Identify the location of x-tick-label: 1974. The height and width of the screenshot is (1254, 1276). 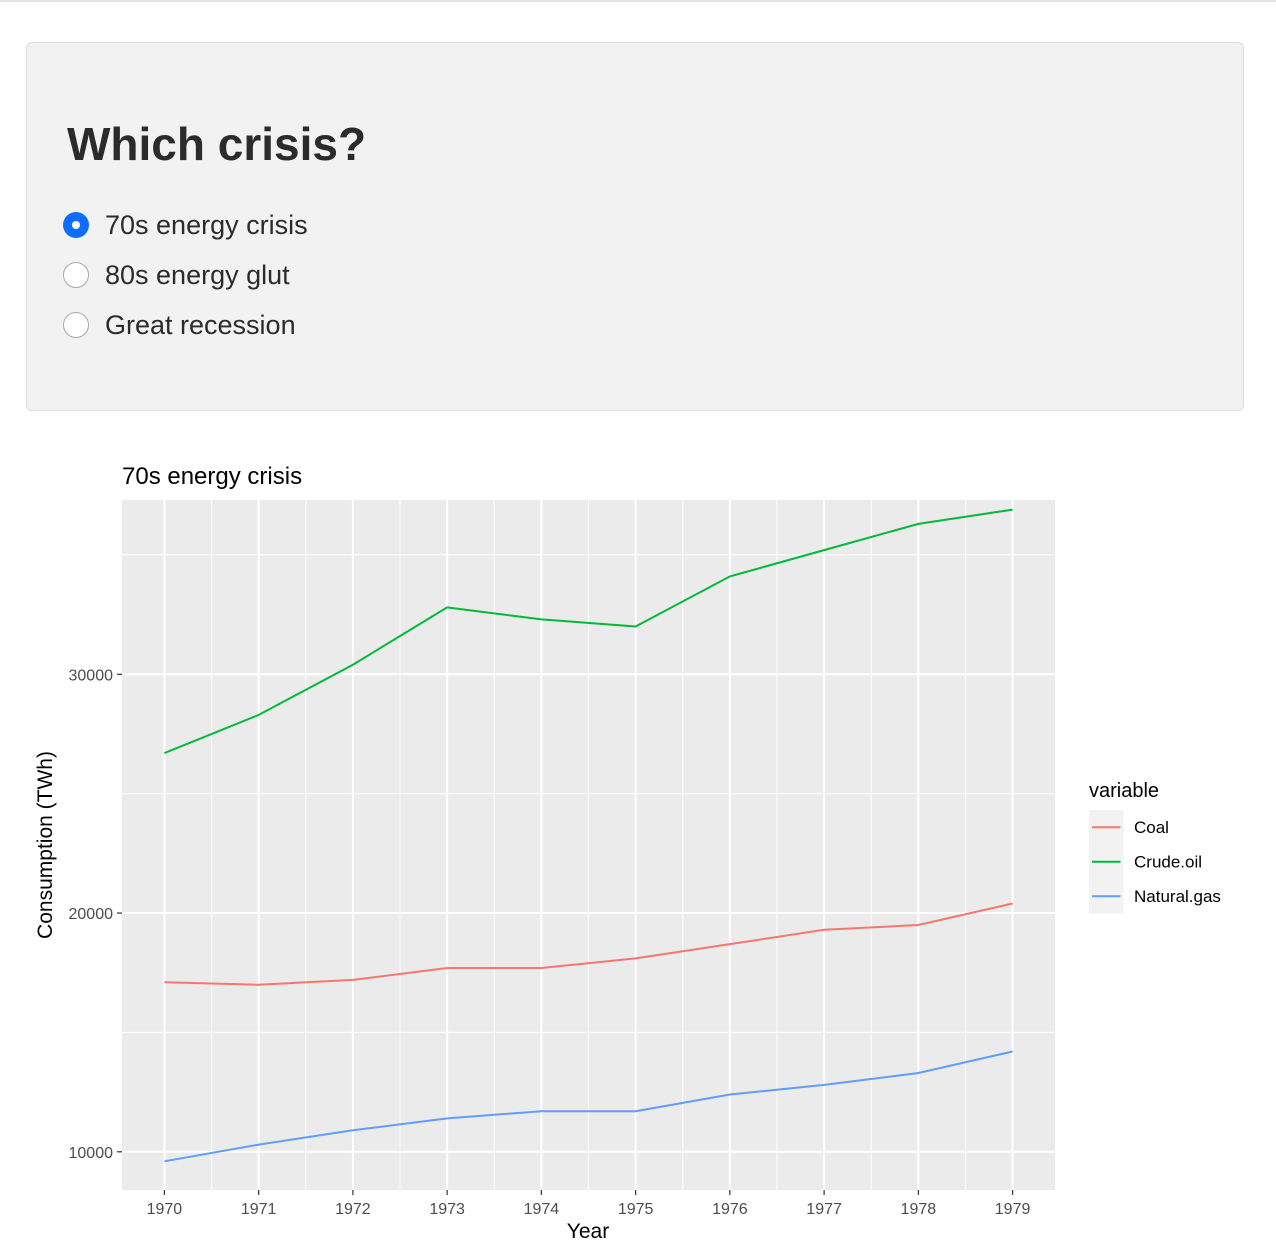
(542, 1209).